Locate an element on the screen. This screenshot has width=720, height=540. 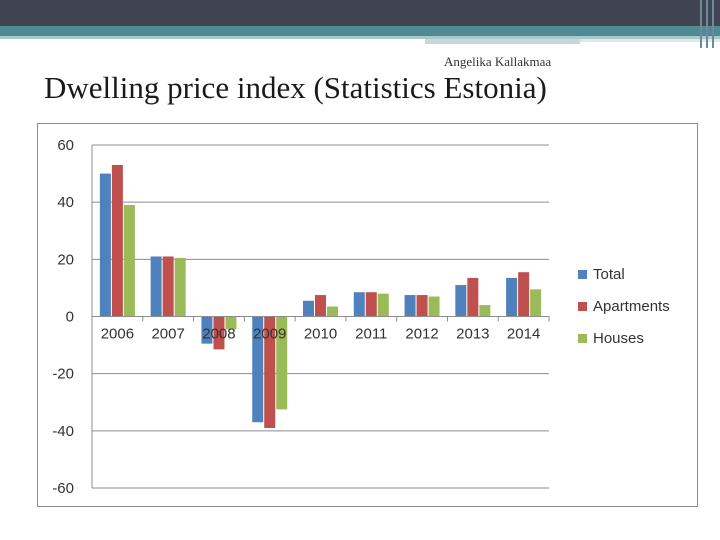
legend-swatch-houses is located at coordinates (582, 338).